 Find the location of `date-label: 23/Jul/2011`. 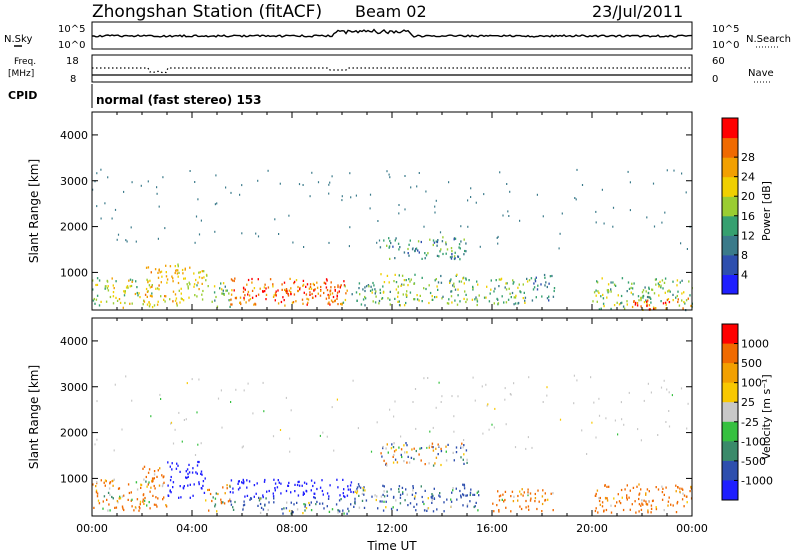

date-label: 23/Jul/2011 is located at coordinates (637, 11).